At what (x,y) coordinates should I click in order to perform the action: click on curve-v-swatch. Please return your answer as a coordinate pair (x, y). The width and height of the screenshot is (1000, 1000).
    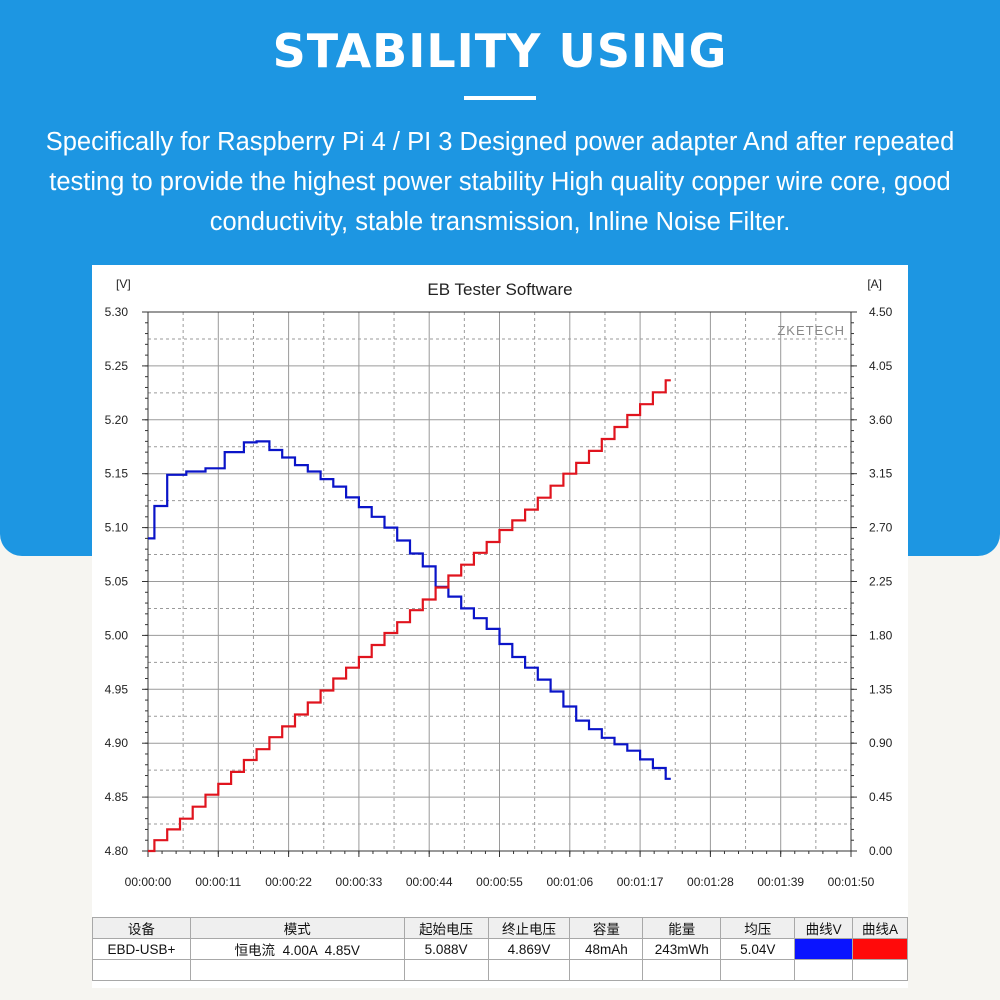
    Looking at the image, I should click on (824, 949).